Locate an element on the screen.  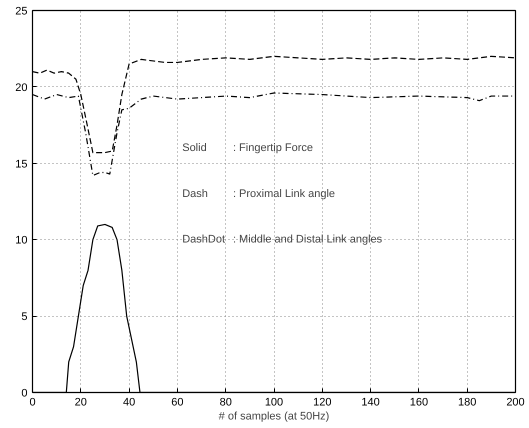
x-tick-label: 140 is located at coordinates (370, 402).